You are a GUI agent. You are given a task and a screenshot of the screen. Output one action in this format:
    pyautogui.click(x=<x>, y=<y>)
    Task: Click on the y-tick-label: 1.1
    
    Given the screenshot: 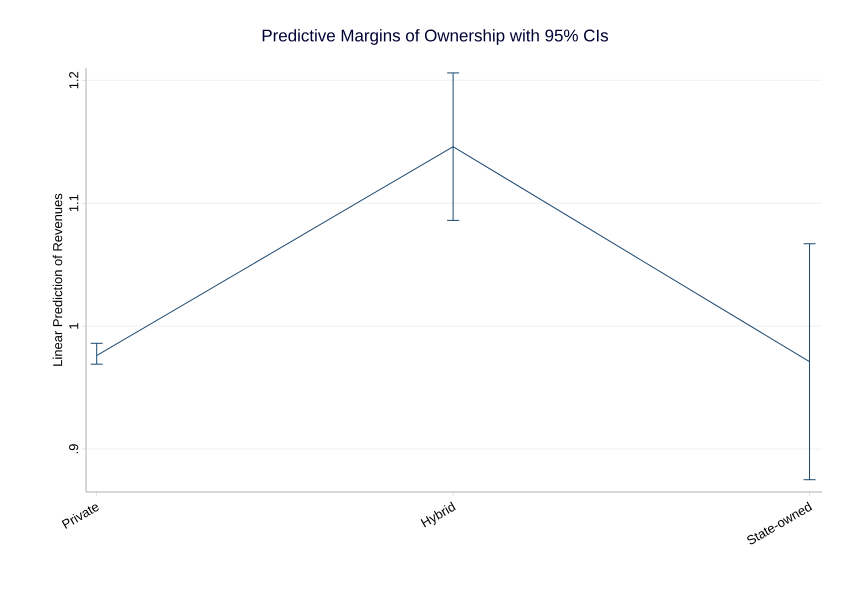 What is the action you would take?
    pyautogui.click(x=73, y=203)
    